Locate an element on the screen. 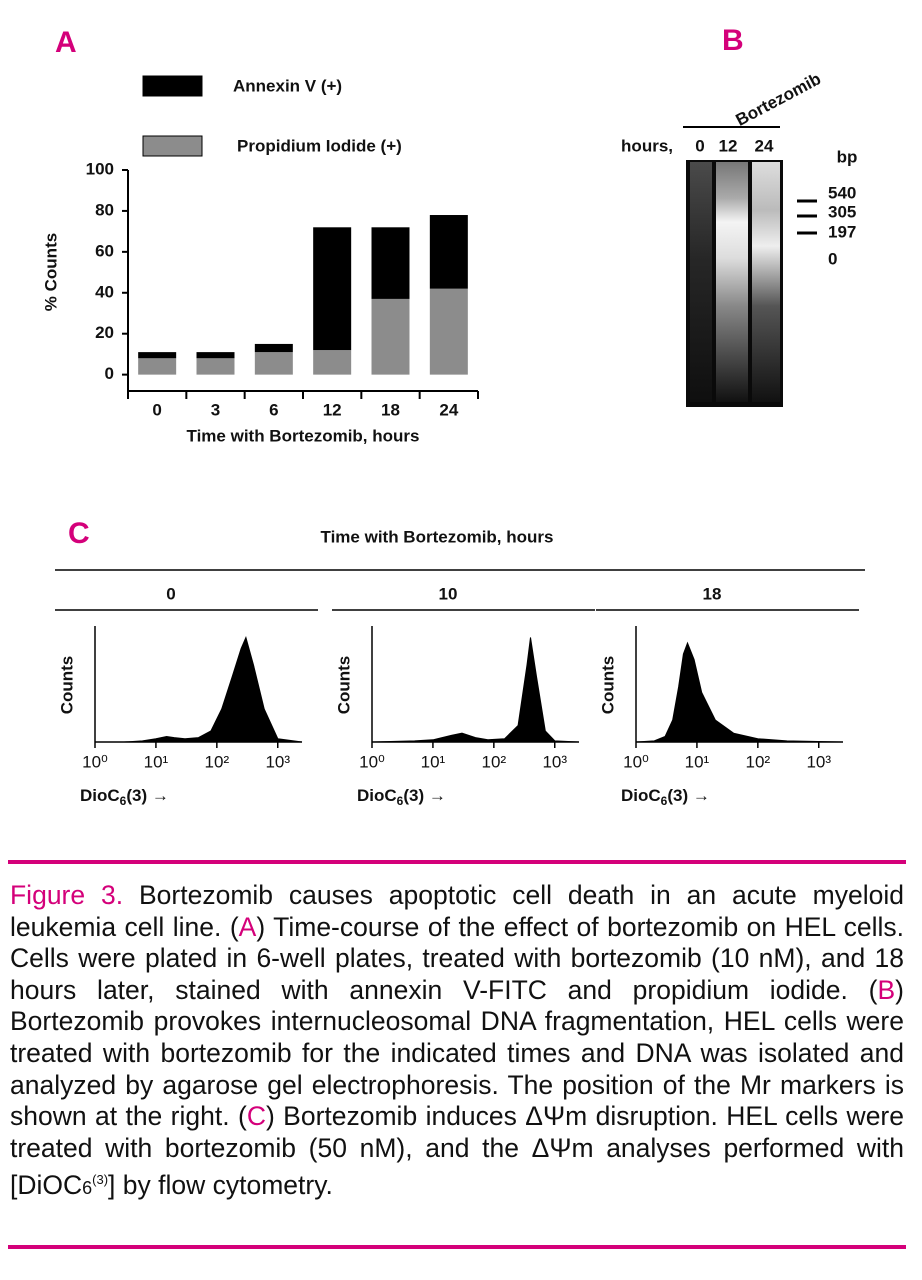 This screenshot has height=1280, width=922. y-tick-label: 20 is located at coordinates (104, 332).